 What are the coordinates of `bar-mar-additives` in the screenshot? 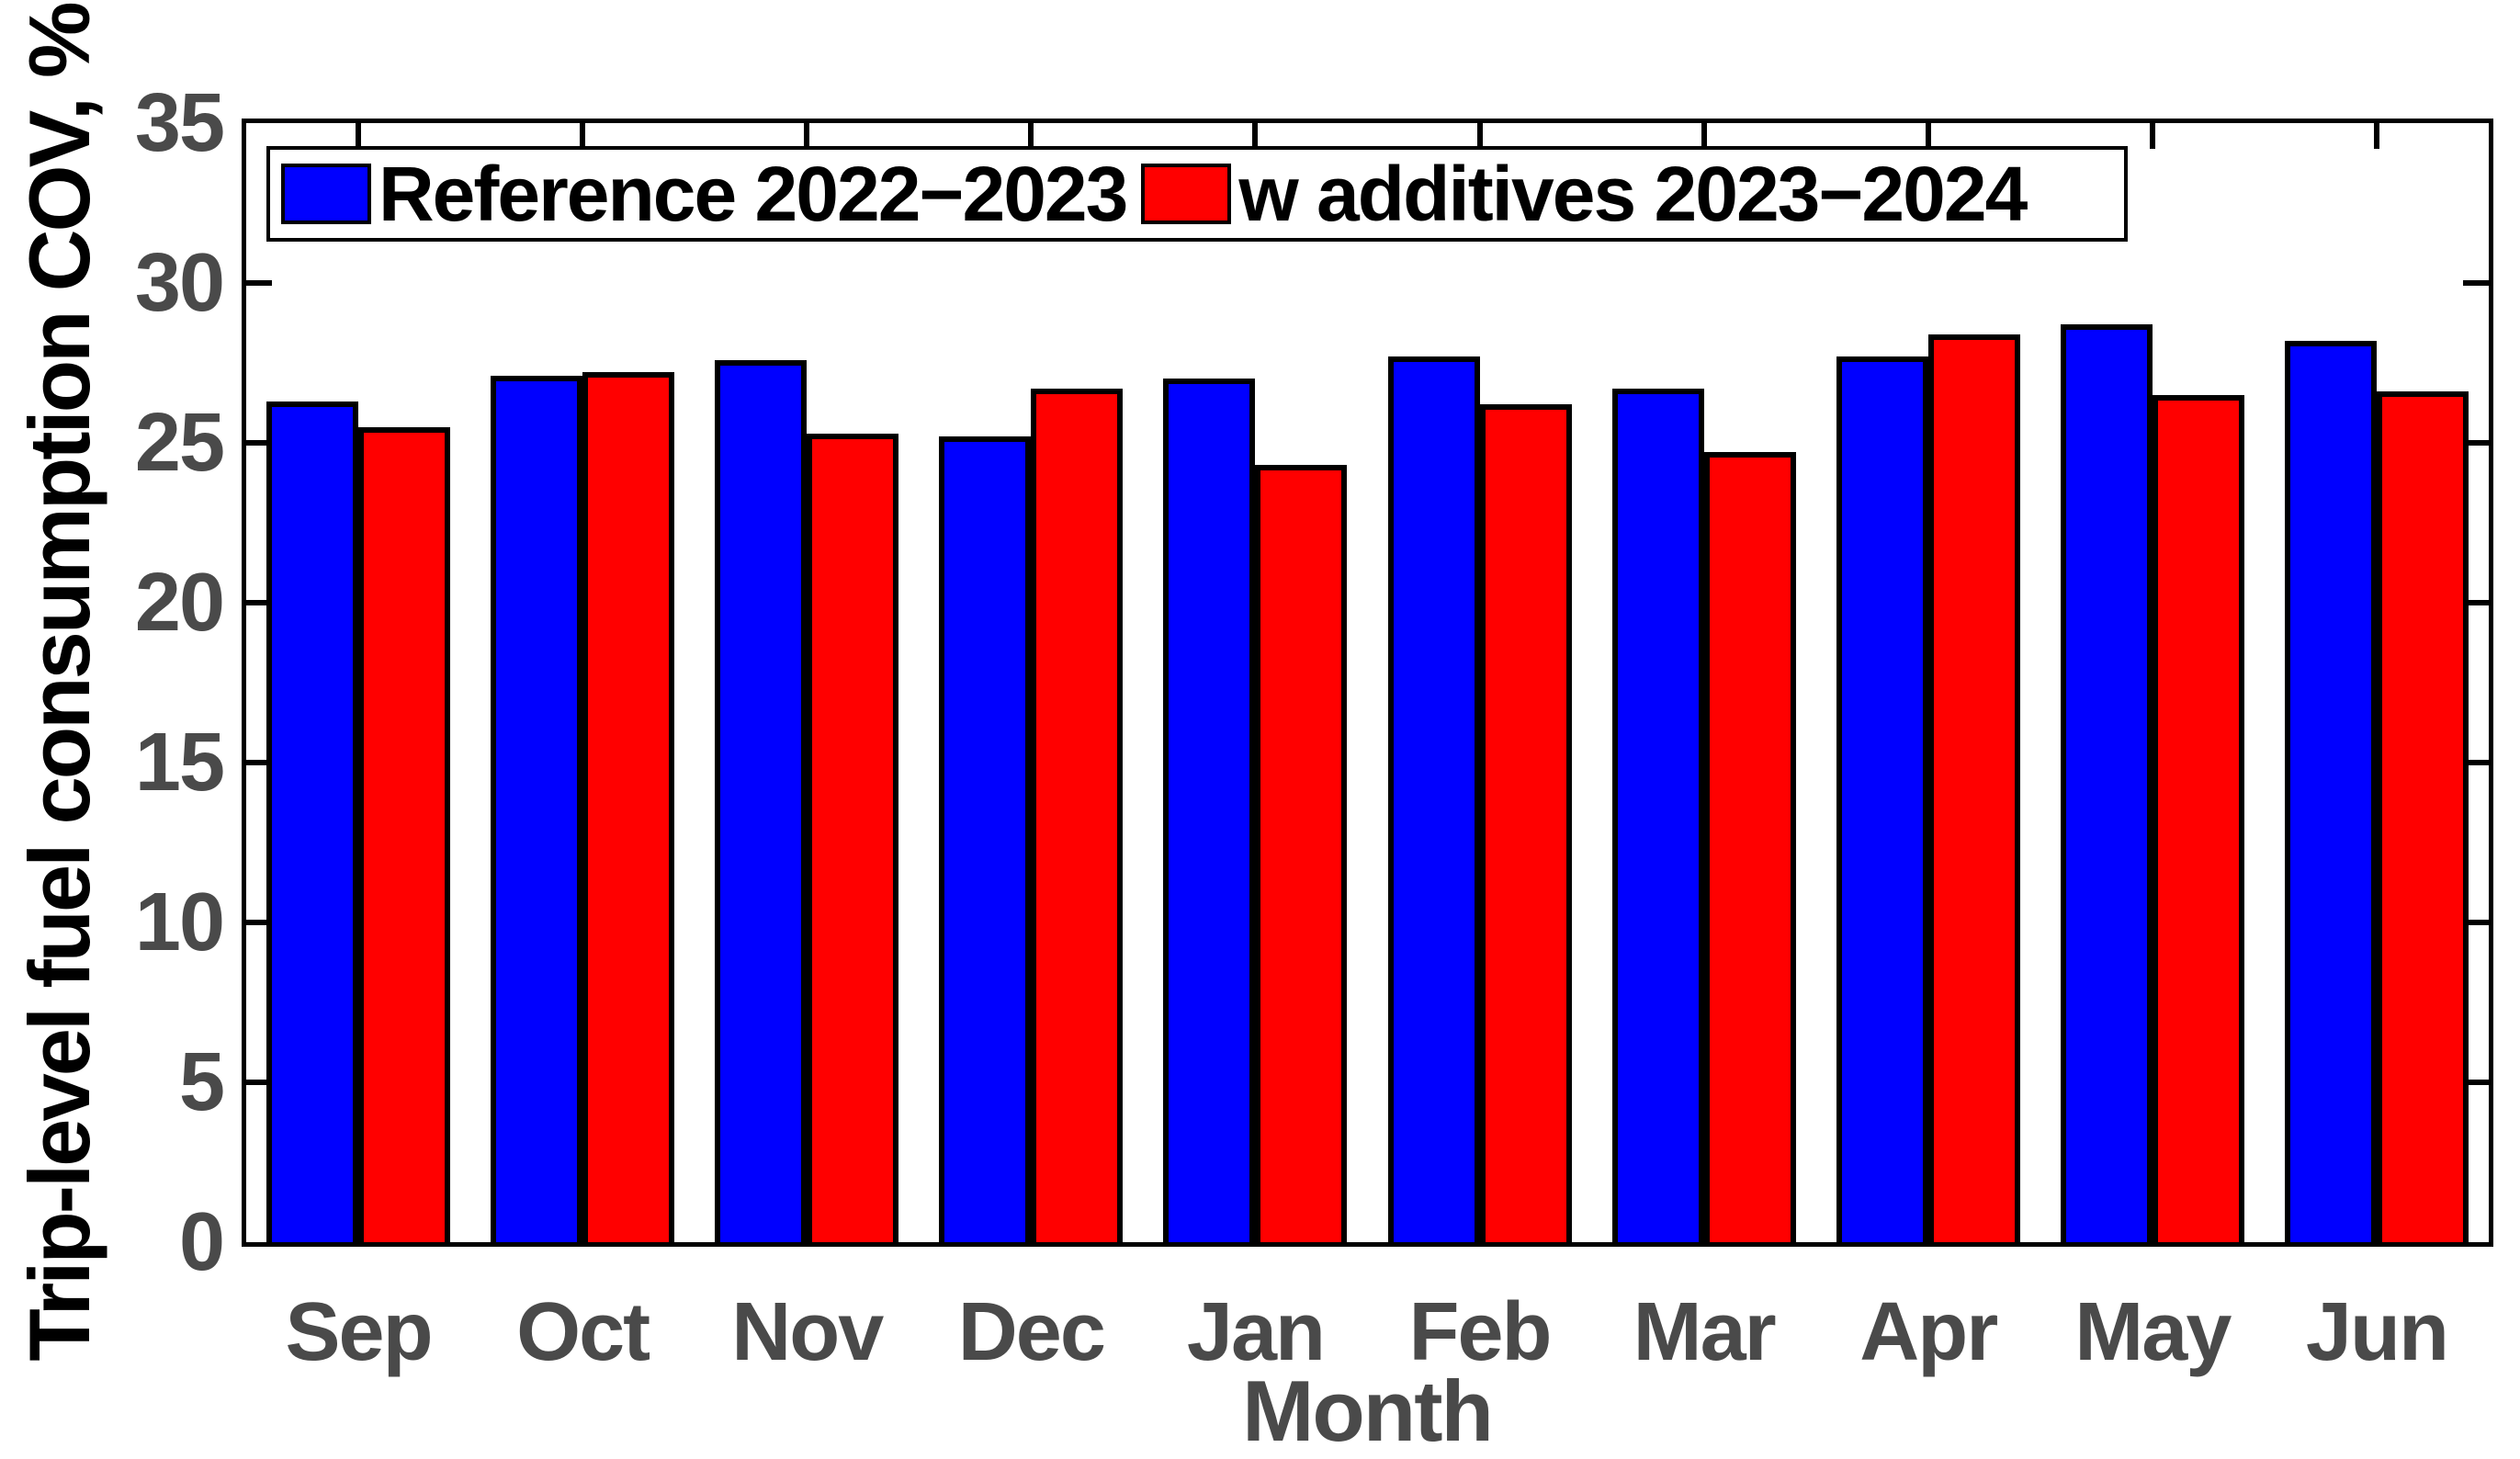 It's located at (1749, 847).